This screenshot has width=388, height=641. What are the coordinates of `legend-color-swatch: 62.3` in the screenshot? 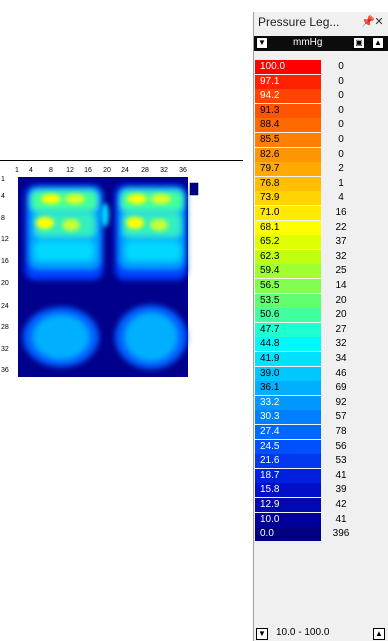 It's located at (288, 256).